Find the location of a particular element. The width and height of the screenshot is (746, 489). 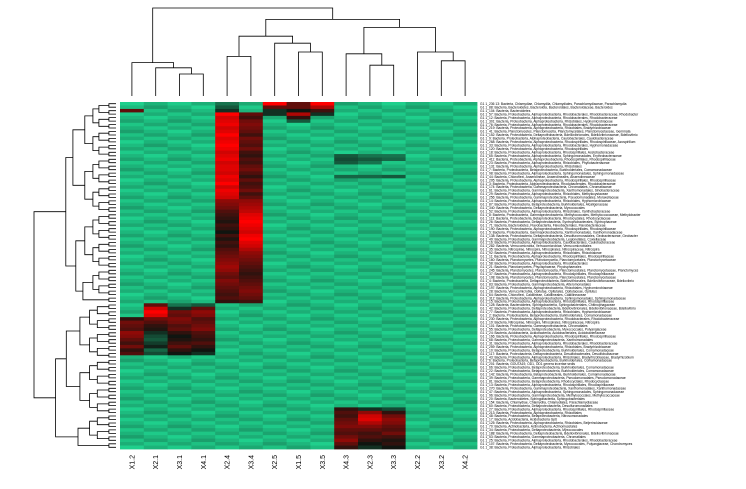

dendrogram-root-branch is located at coordinates (49, 305).